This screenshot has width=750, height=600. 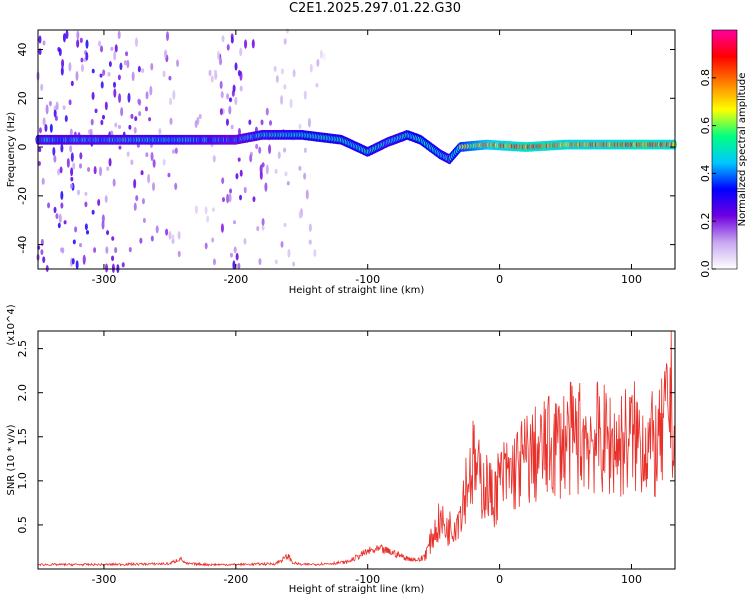 I want to click on x-tick-label: -300, so click(x=103, y=579).